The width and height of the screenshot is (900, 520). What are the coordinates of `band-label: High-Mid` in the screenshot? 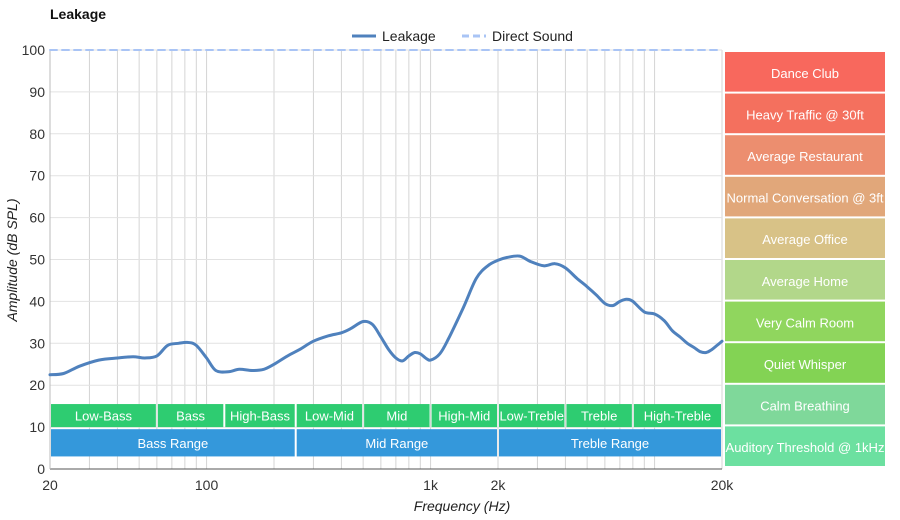 It's located at (464, 416).